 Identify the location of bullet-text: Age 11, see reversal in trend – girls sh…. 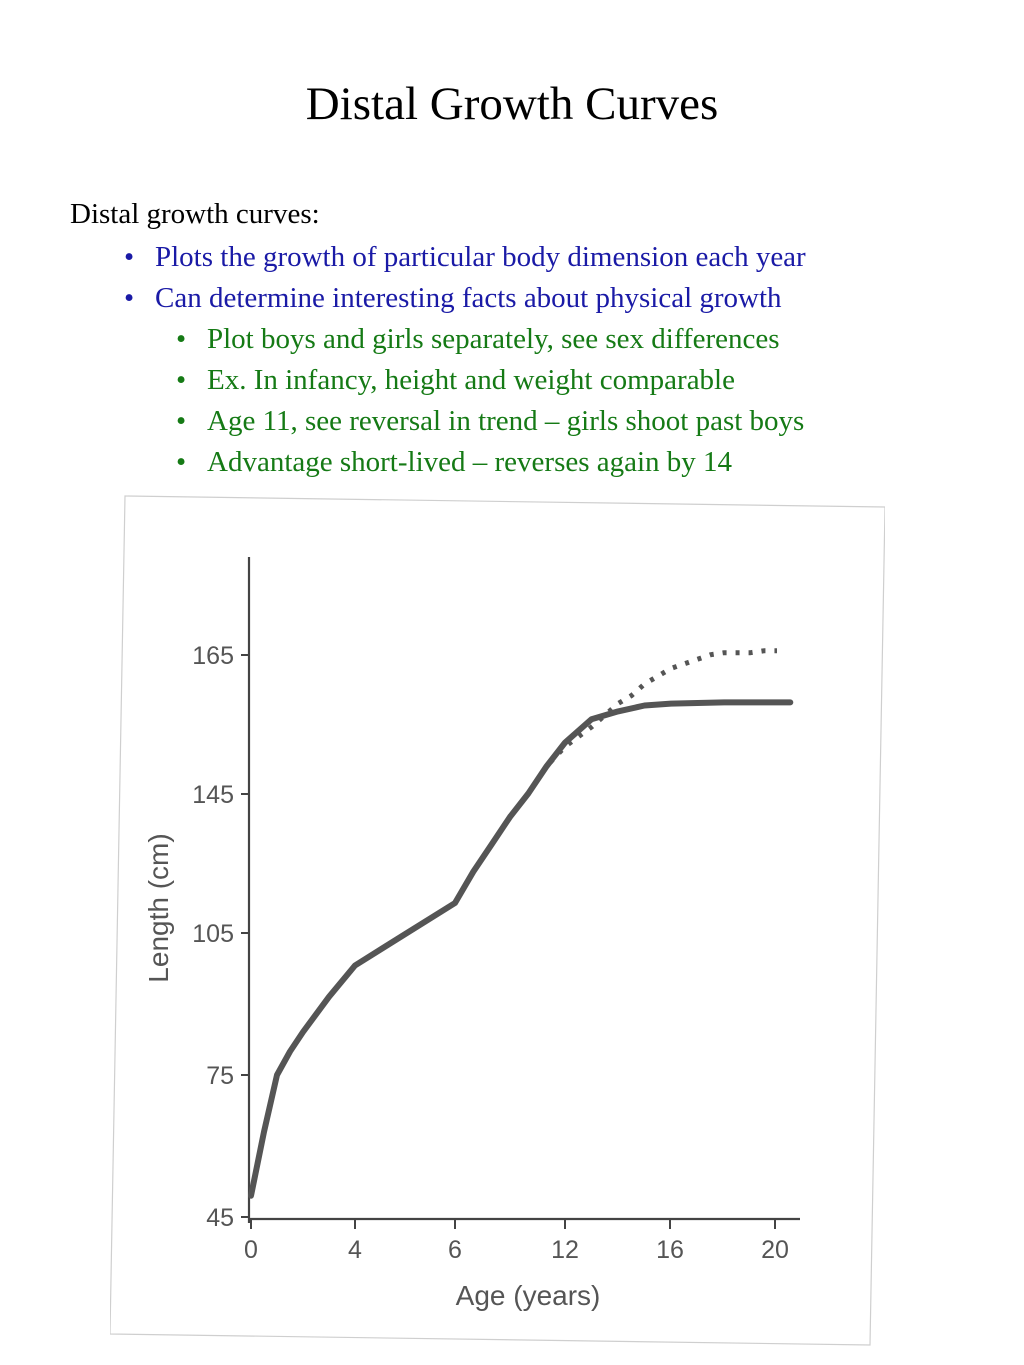
(506, 421).